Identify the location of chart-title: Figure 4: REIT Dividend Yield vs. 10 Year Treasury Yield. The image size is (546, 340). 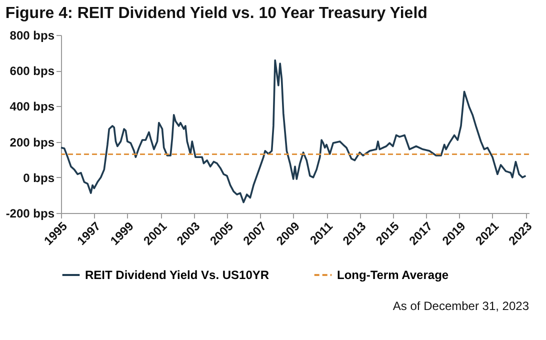
(216, 13).